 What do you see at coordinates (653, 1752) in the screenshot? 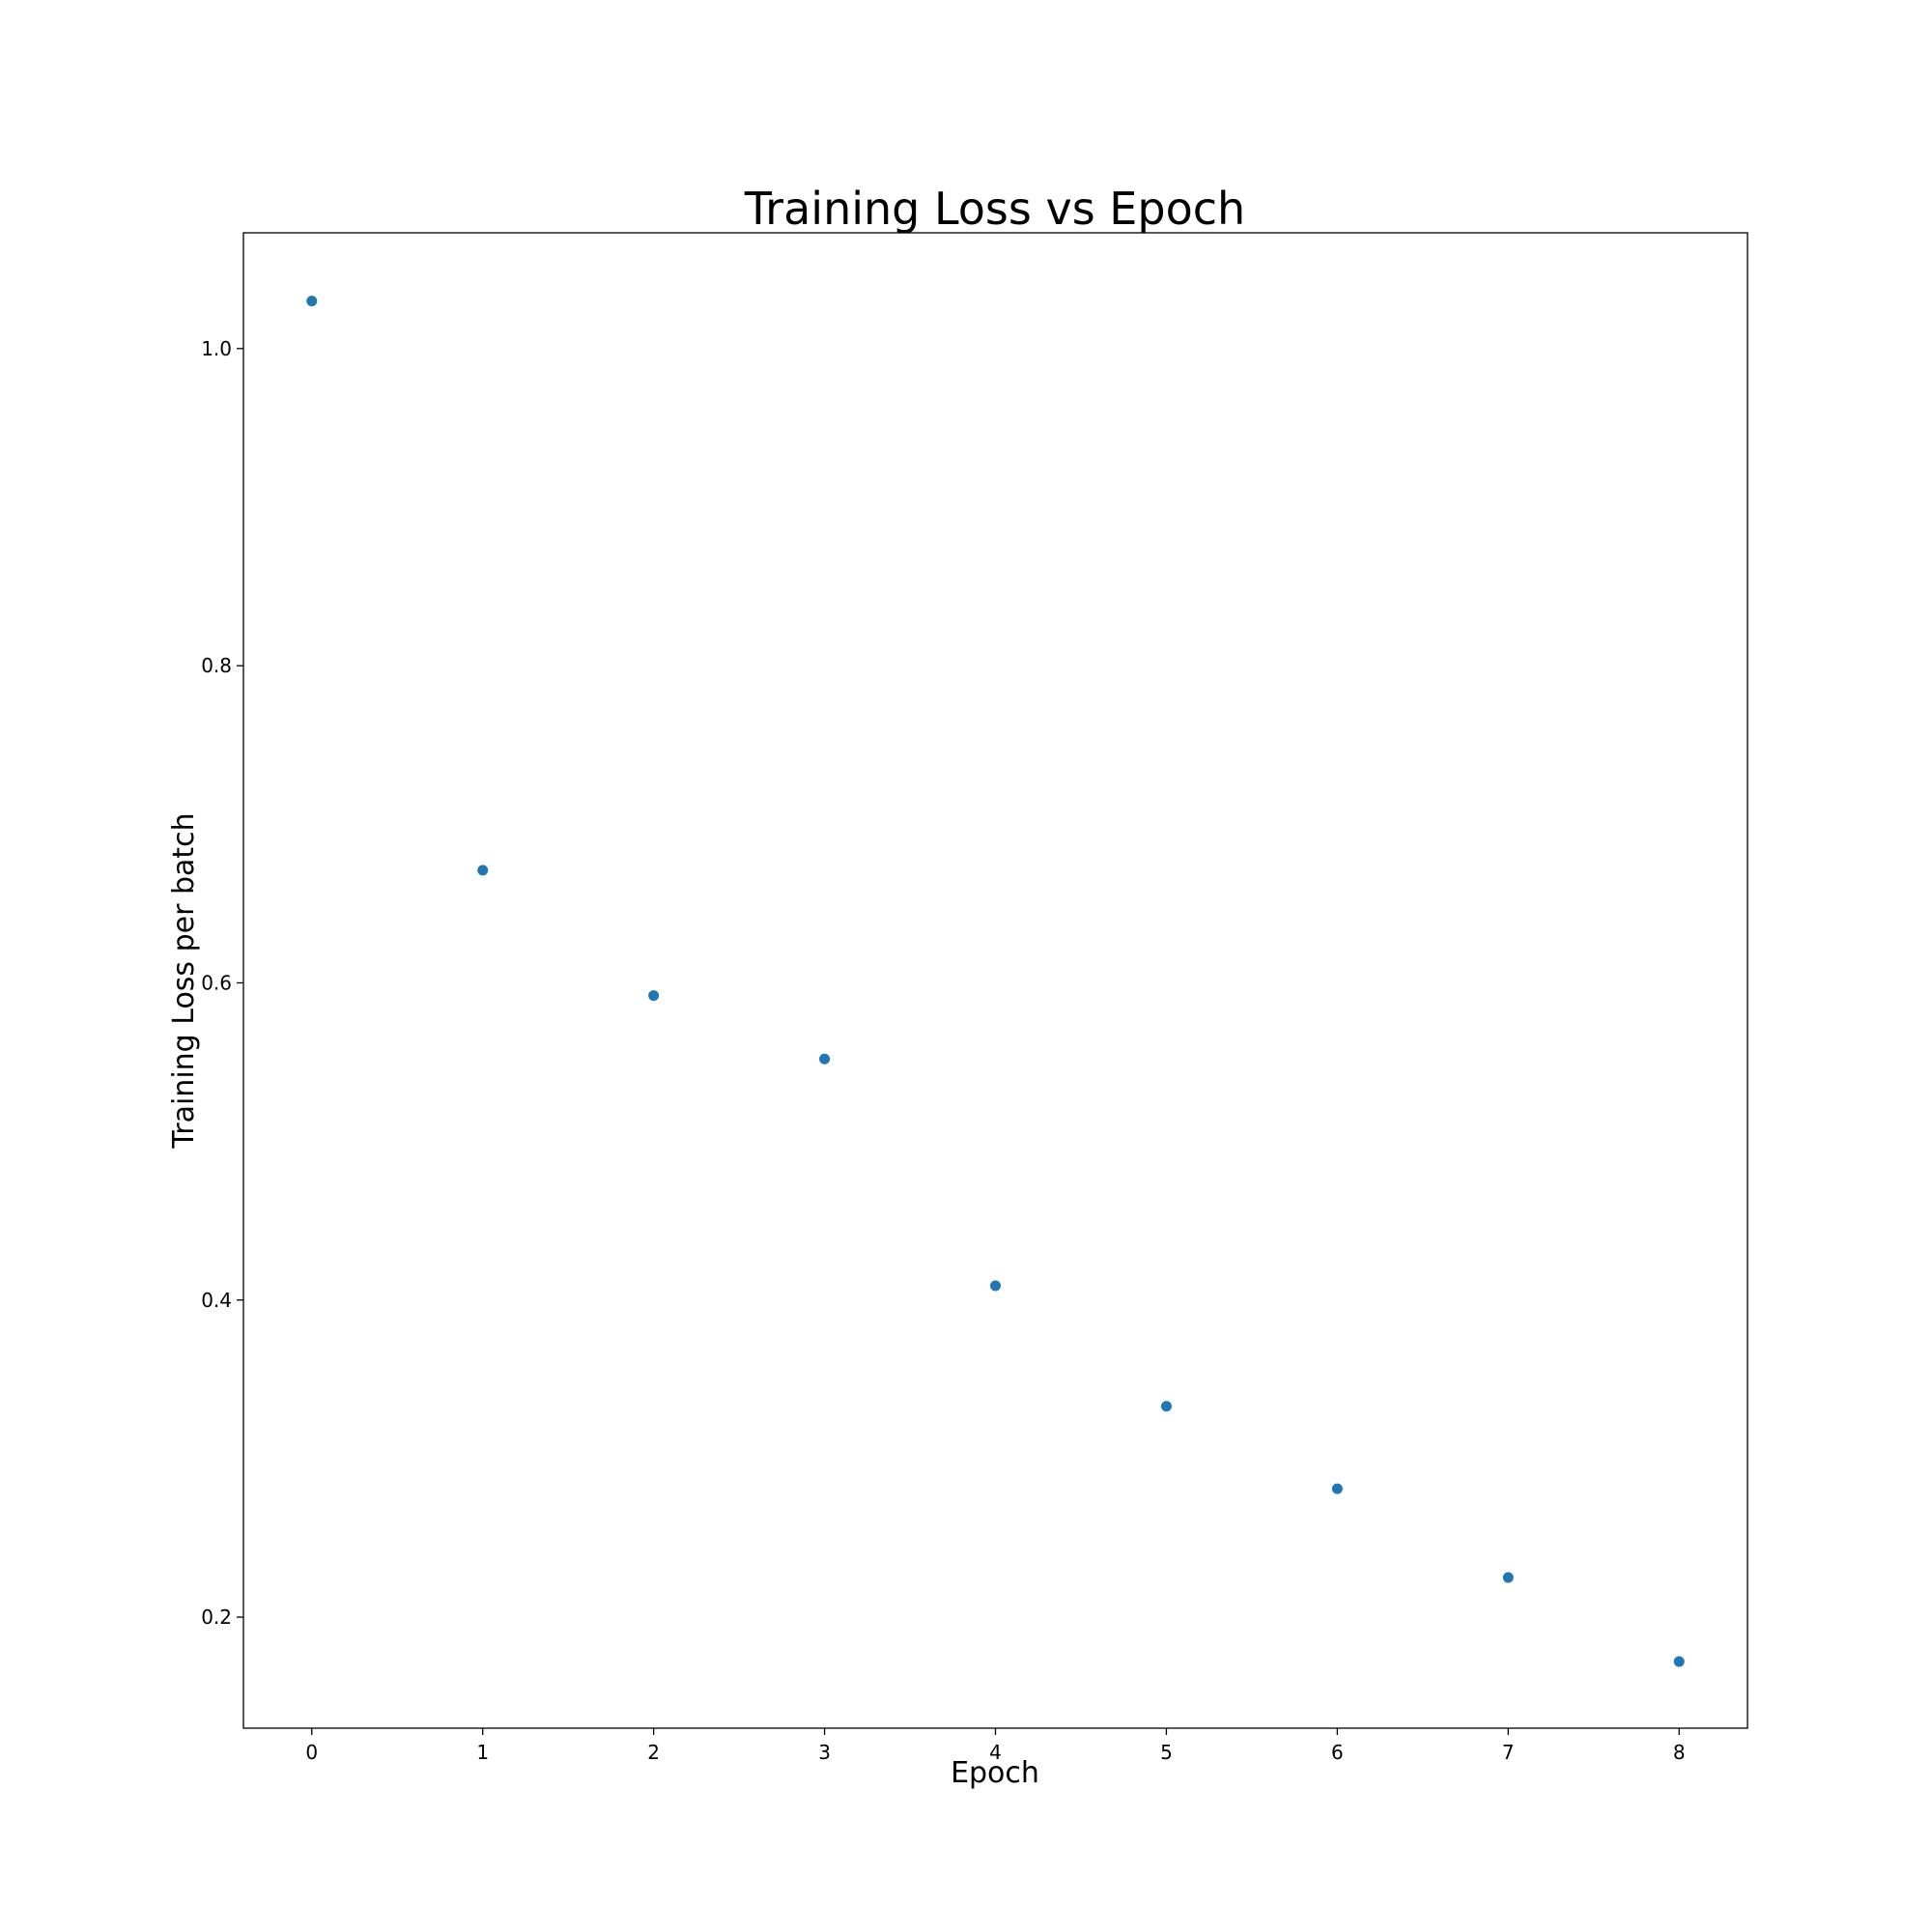
I see `x-tick-label: 2` at bounding box center [653, 1752].